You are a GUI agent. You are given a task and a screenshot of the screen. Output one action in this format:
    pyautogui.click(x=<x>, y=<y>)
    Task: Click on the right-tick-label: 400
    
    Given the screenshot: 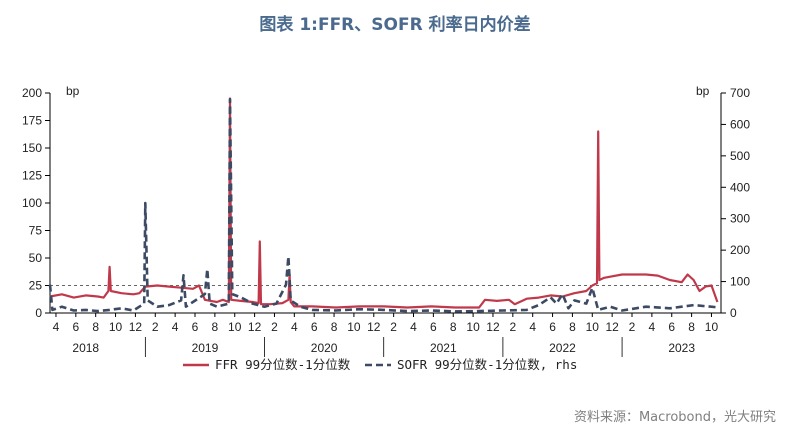 What is the action you would take?
    pyautogui.click(x=740, y=187)
    